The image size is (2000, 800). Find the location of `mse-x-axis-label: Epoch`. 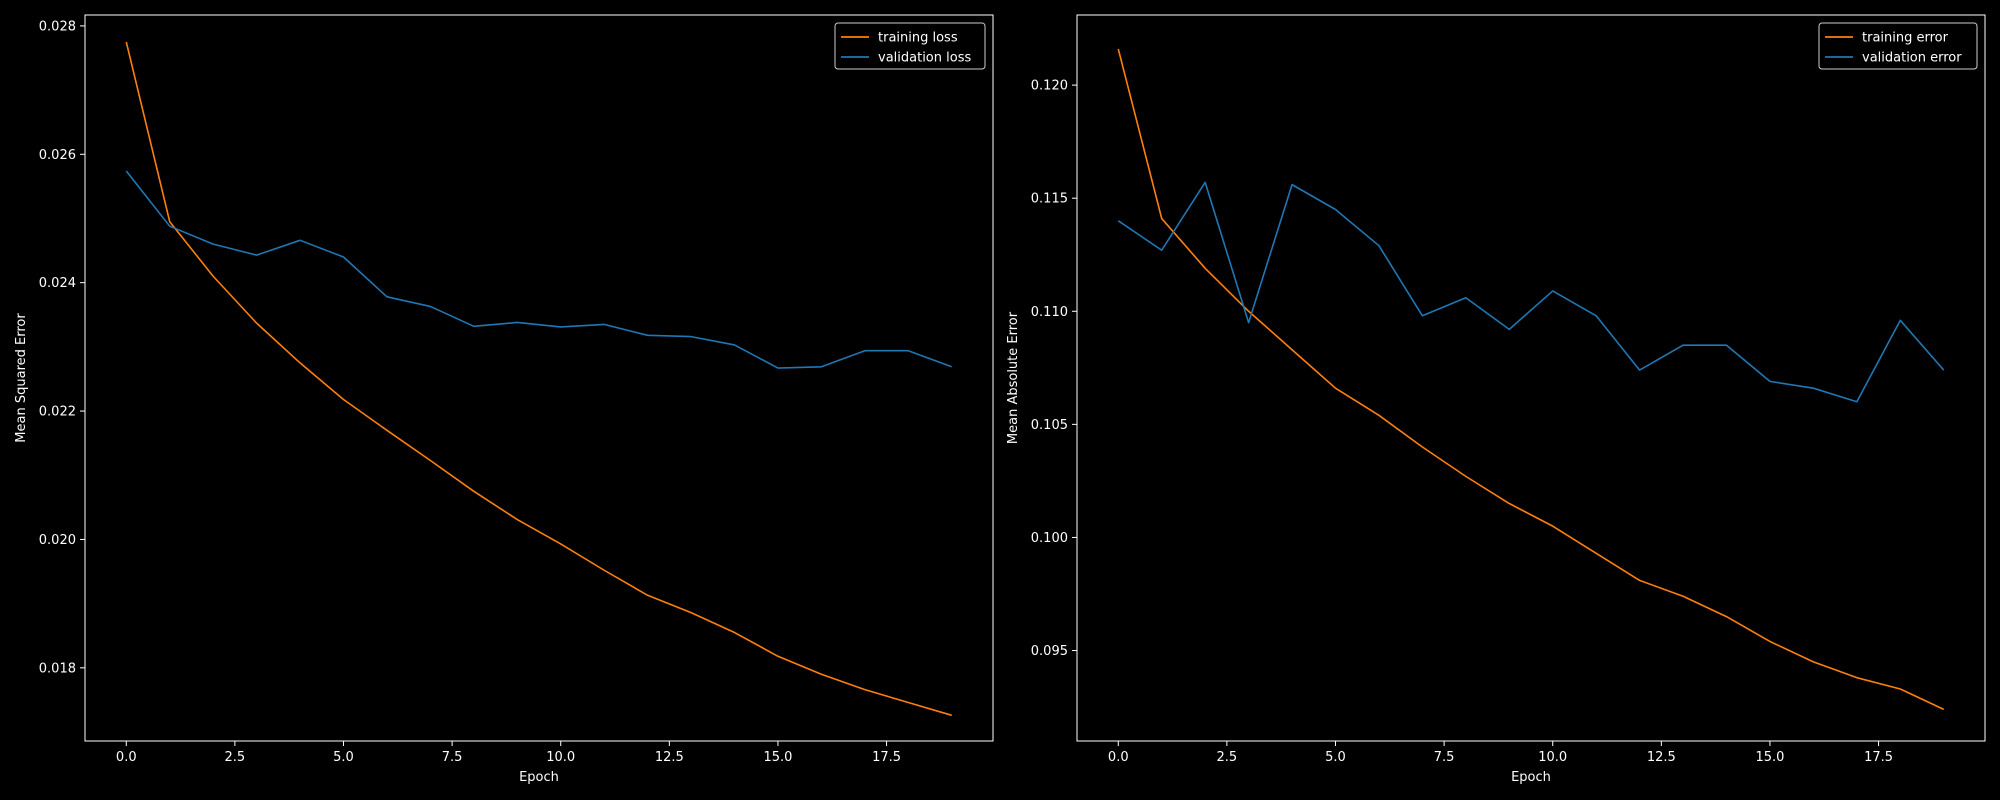

mse-x-axis-label: Epoch is located at coordinates (539, 777).